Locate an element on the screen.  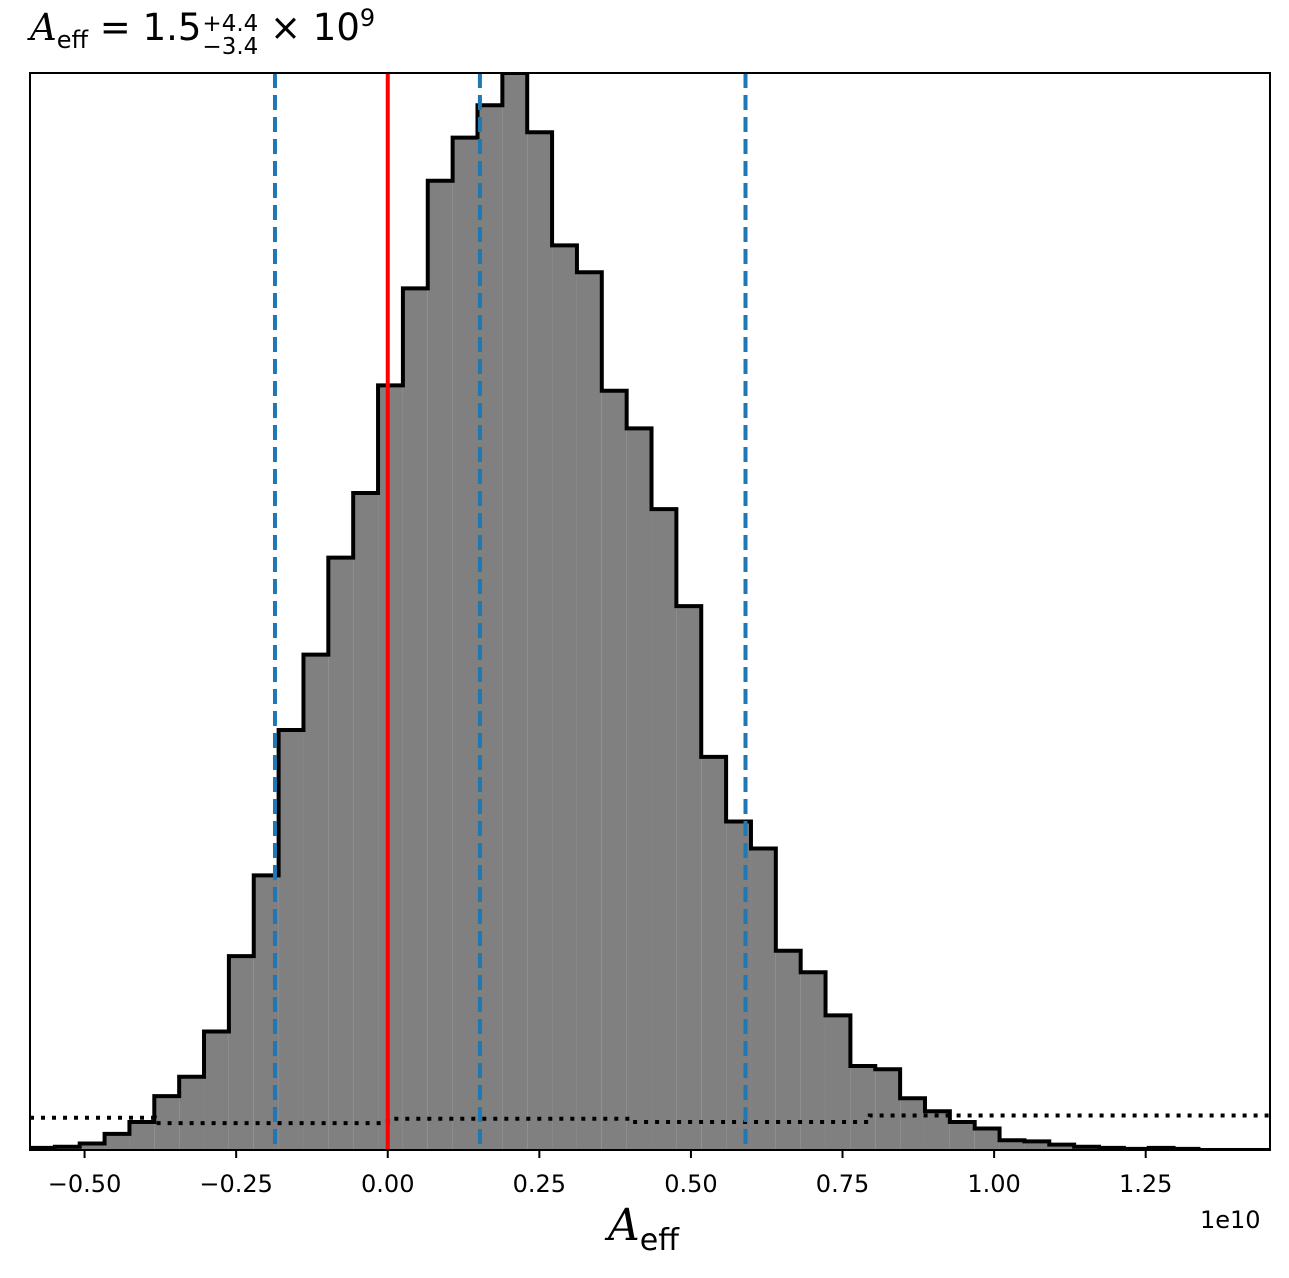
x-tick-label: 0.00 is located at coordinates (387, 1184).